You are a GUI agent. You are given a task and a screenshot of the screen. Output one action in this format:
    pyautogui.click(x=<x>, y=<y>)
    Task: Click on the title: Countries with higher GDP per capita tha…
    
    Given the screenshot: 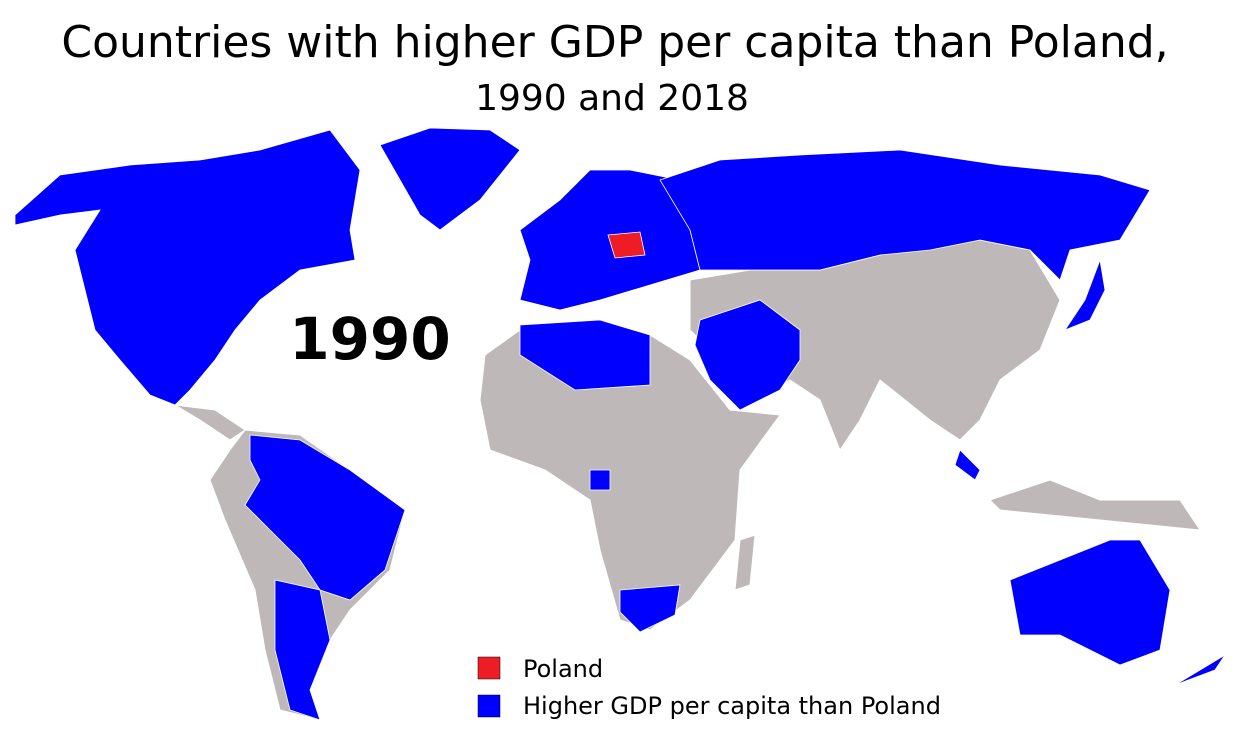 What is the action you would take?
    pyautogui.click(x=614, y=42)
    